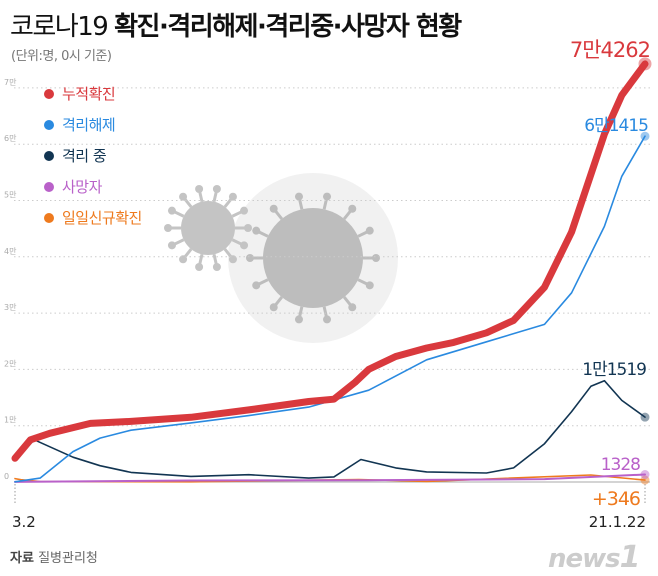  Describe the element at coordinates (10, 195) in the screenshot. I see `y-tick-label: 5만` at that location.